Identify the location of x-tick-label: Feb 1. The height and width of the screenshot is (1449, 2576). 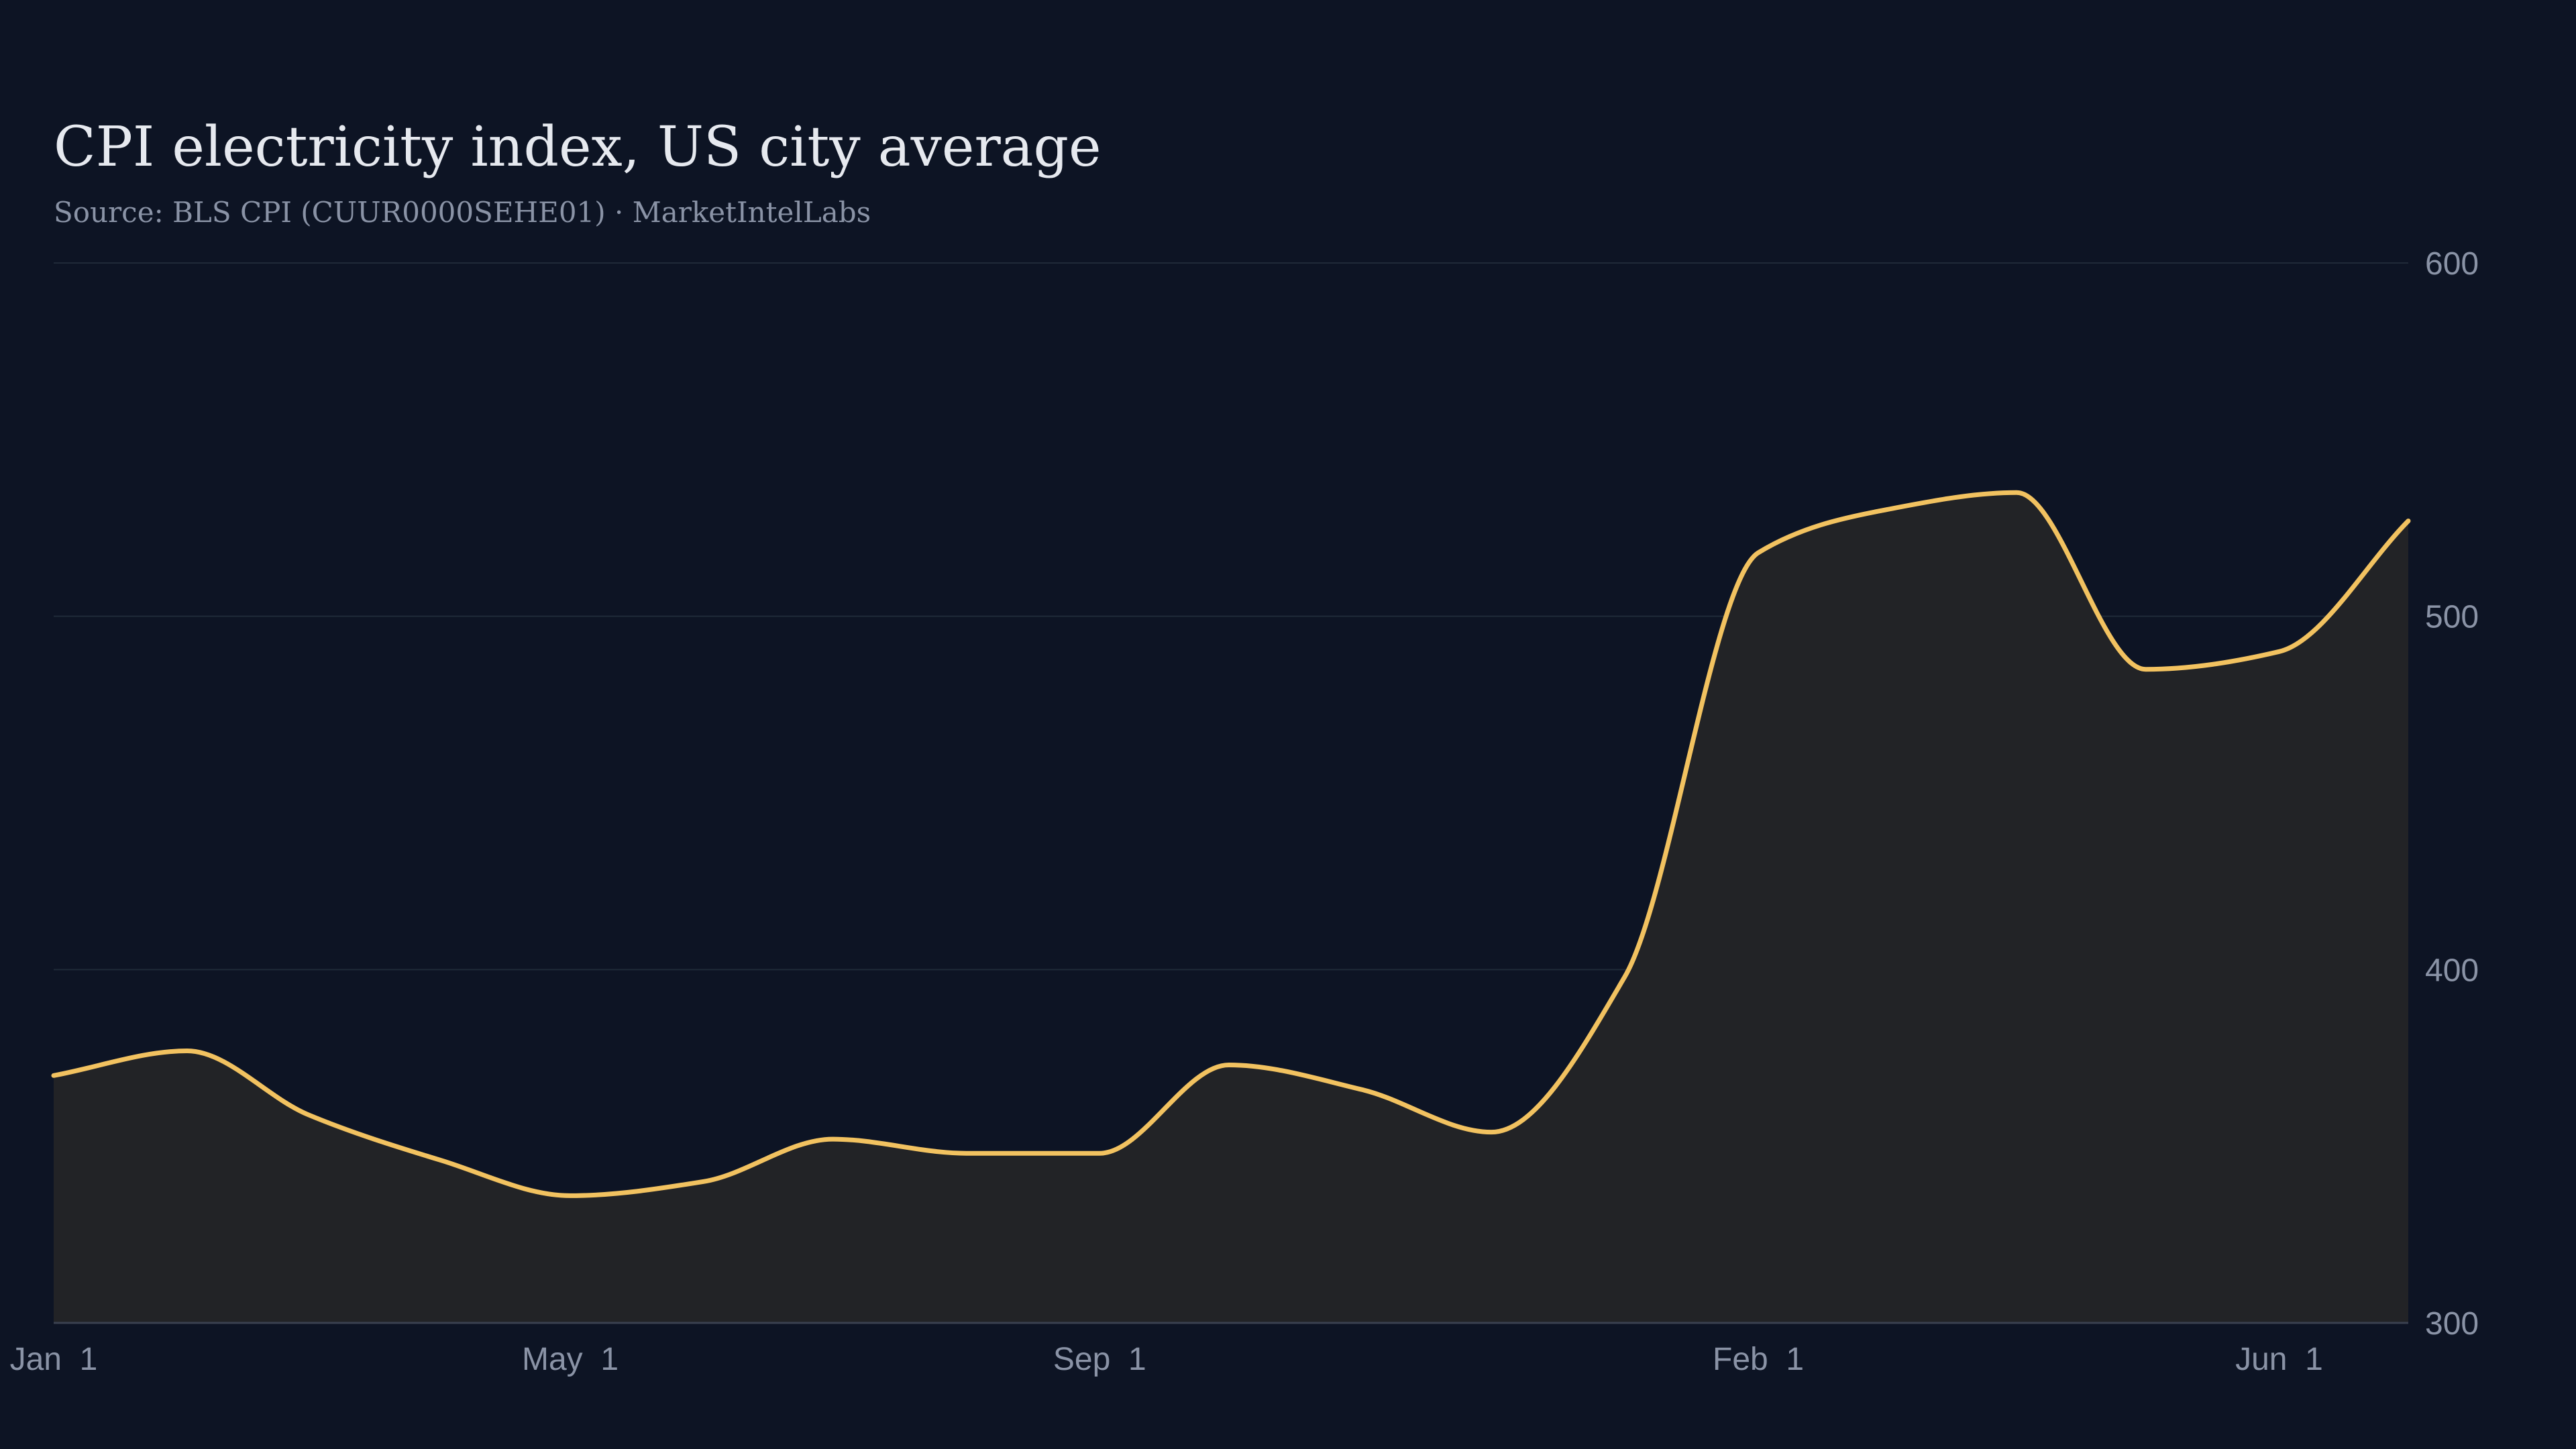
(1758, 1359).